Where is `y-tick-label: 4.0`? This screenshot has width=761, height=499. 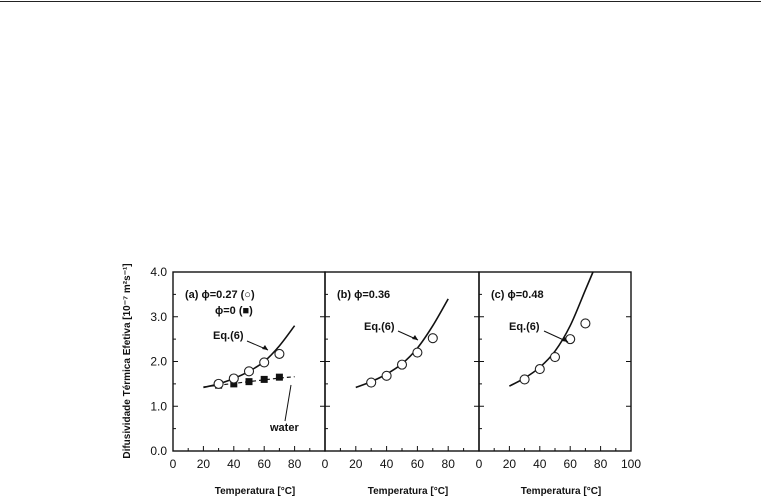
y-tick-label: 4.0 is located at coordinates (158, 272).